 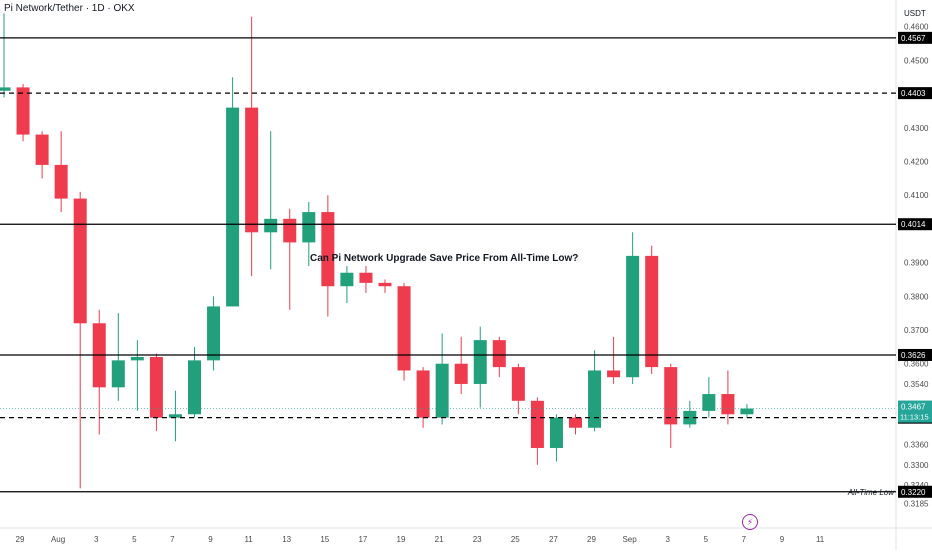 I want to click on price-tick-label: 0.4500, so click(x=916, y=60).